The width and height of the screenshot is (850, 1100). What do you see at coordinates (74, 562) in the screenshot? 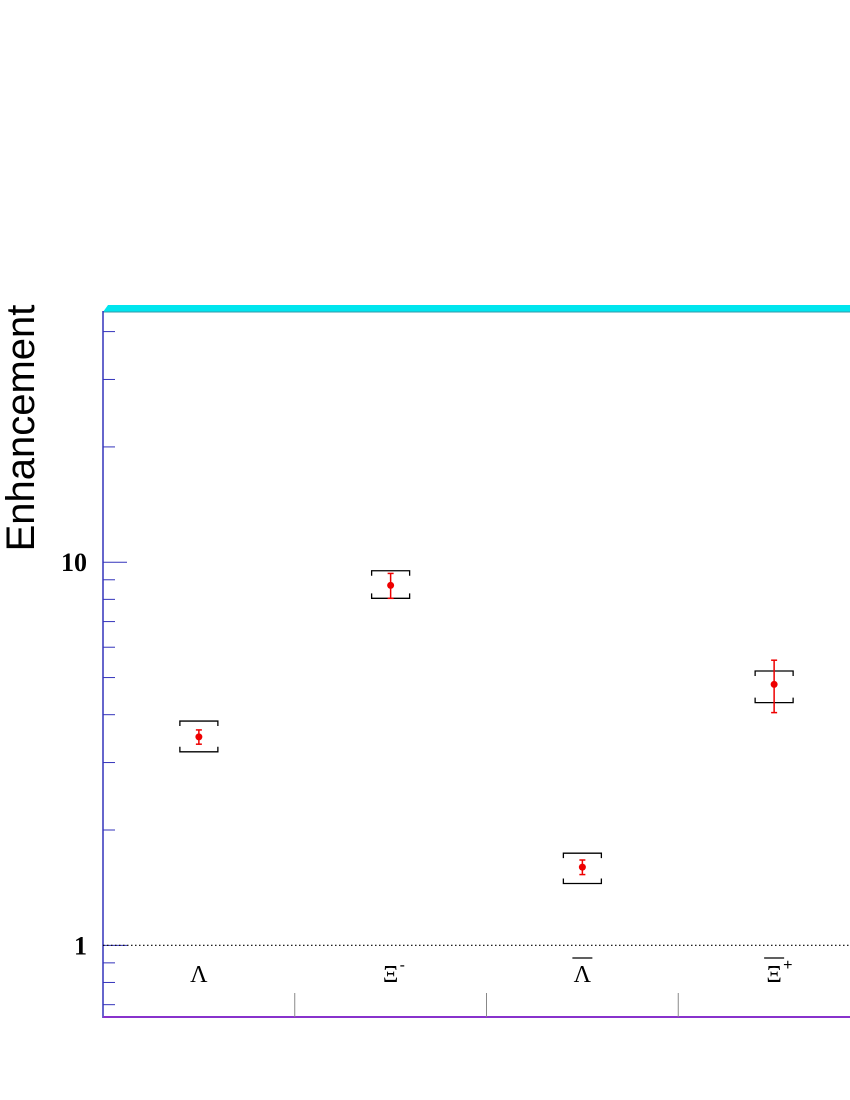
I see `y-tick-label: 10` at bounding box center [74, 562].